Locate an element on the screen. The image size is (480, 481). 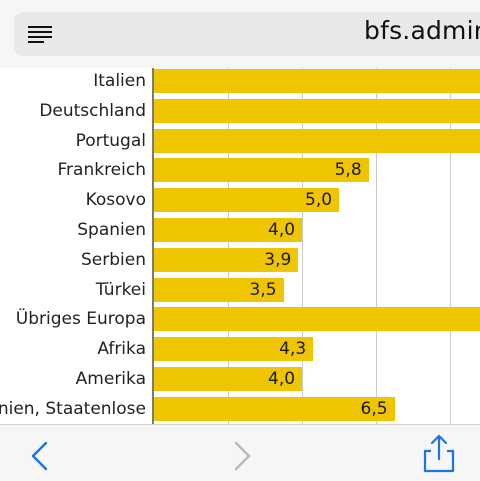
bar-value-label: 5,8 is located at coordinates (348, 170).